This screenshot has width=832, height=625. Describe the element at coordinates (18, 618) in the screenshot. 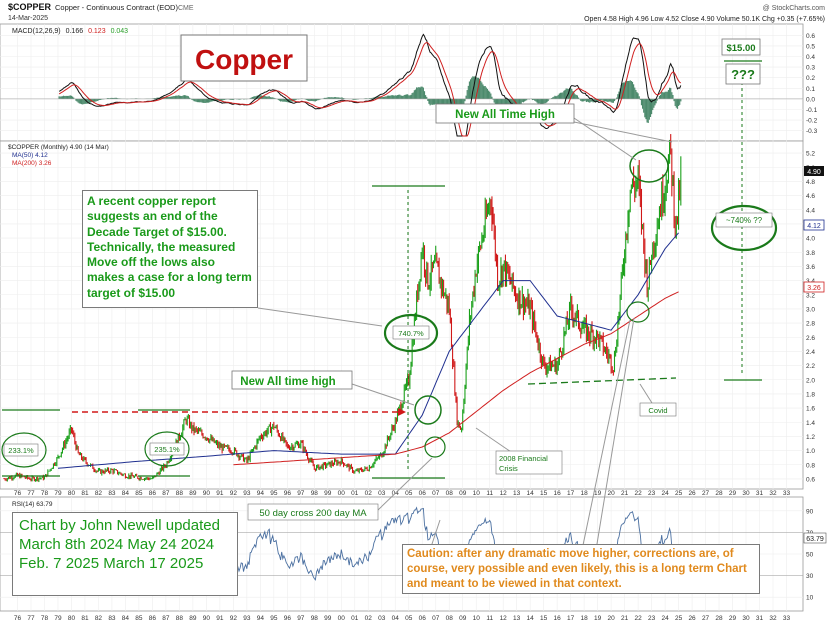

I see `x-tick-label-bottom: 76` at that location.